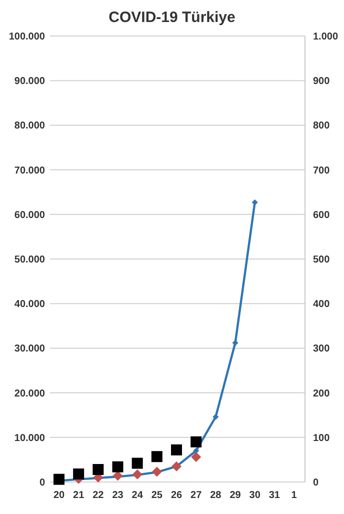 Image resolution: width=344 pixels, height=514 pixels. Describe the element at coordinates (27, 37) in the screenshot. I see `y-tick-label: 100.000` at that location.